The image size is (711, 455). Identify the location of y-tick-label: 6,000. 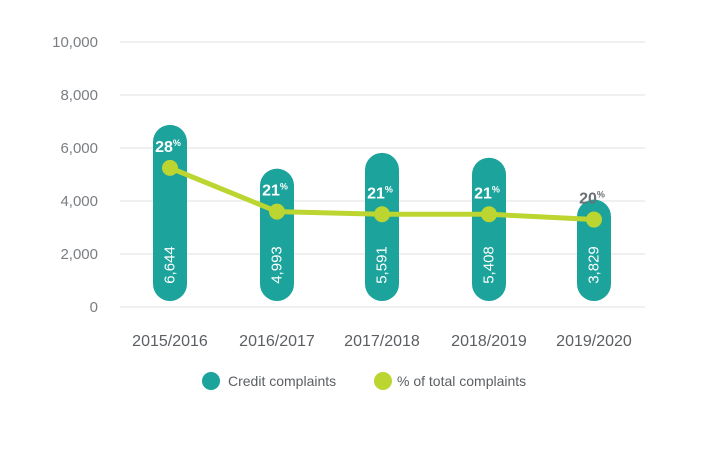
(79, 148).